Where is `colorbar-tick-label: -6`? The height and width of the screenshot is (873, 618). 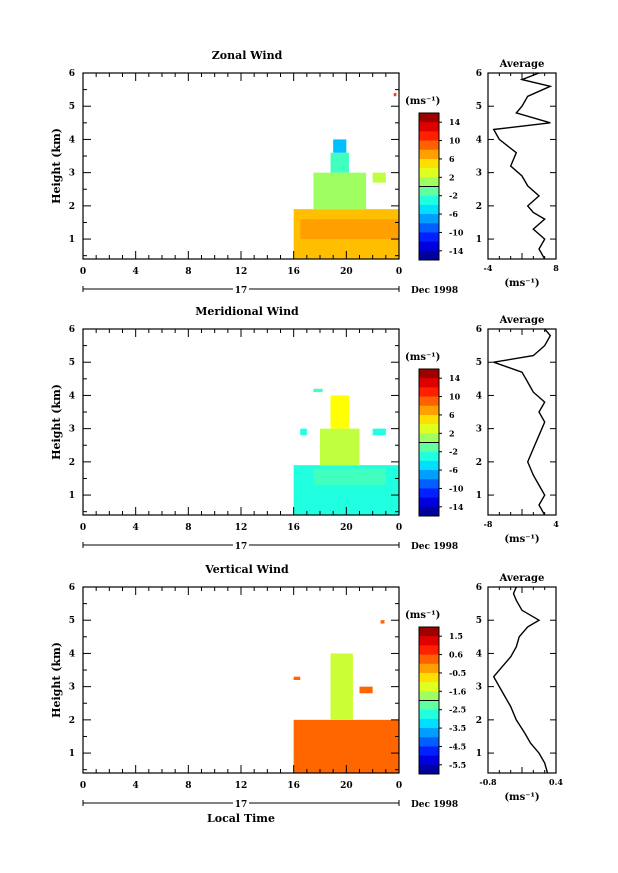 colorbar-tick-label: -6 is located at coordinates (453, 470).